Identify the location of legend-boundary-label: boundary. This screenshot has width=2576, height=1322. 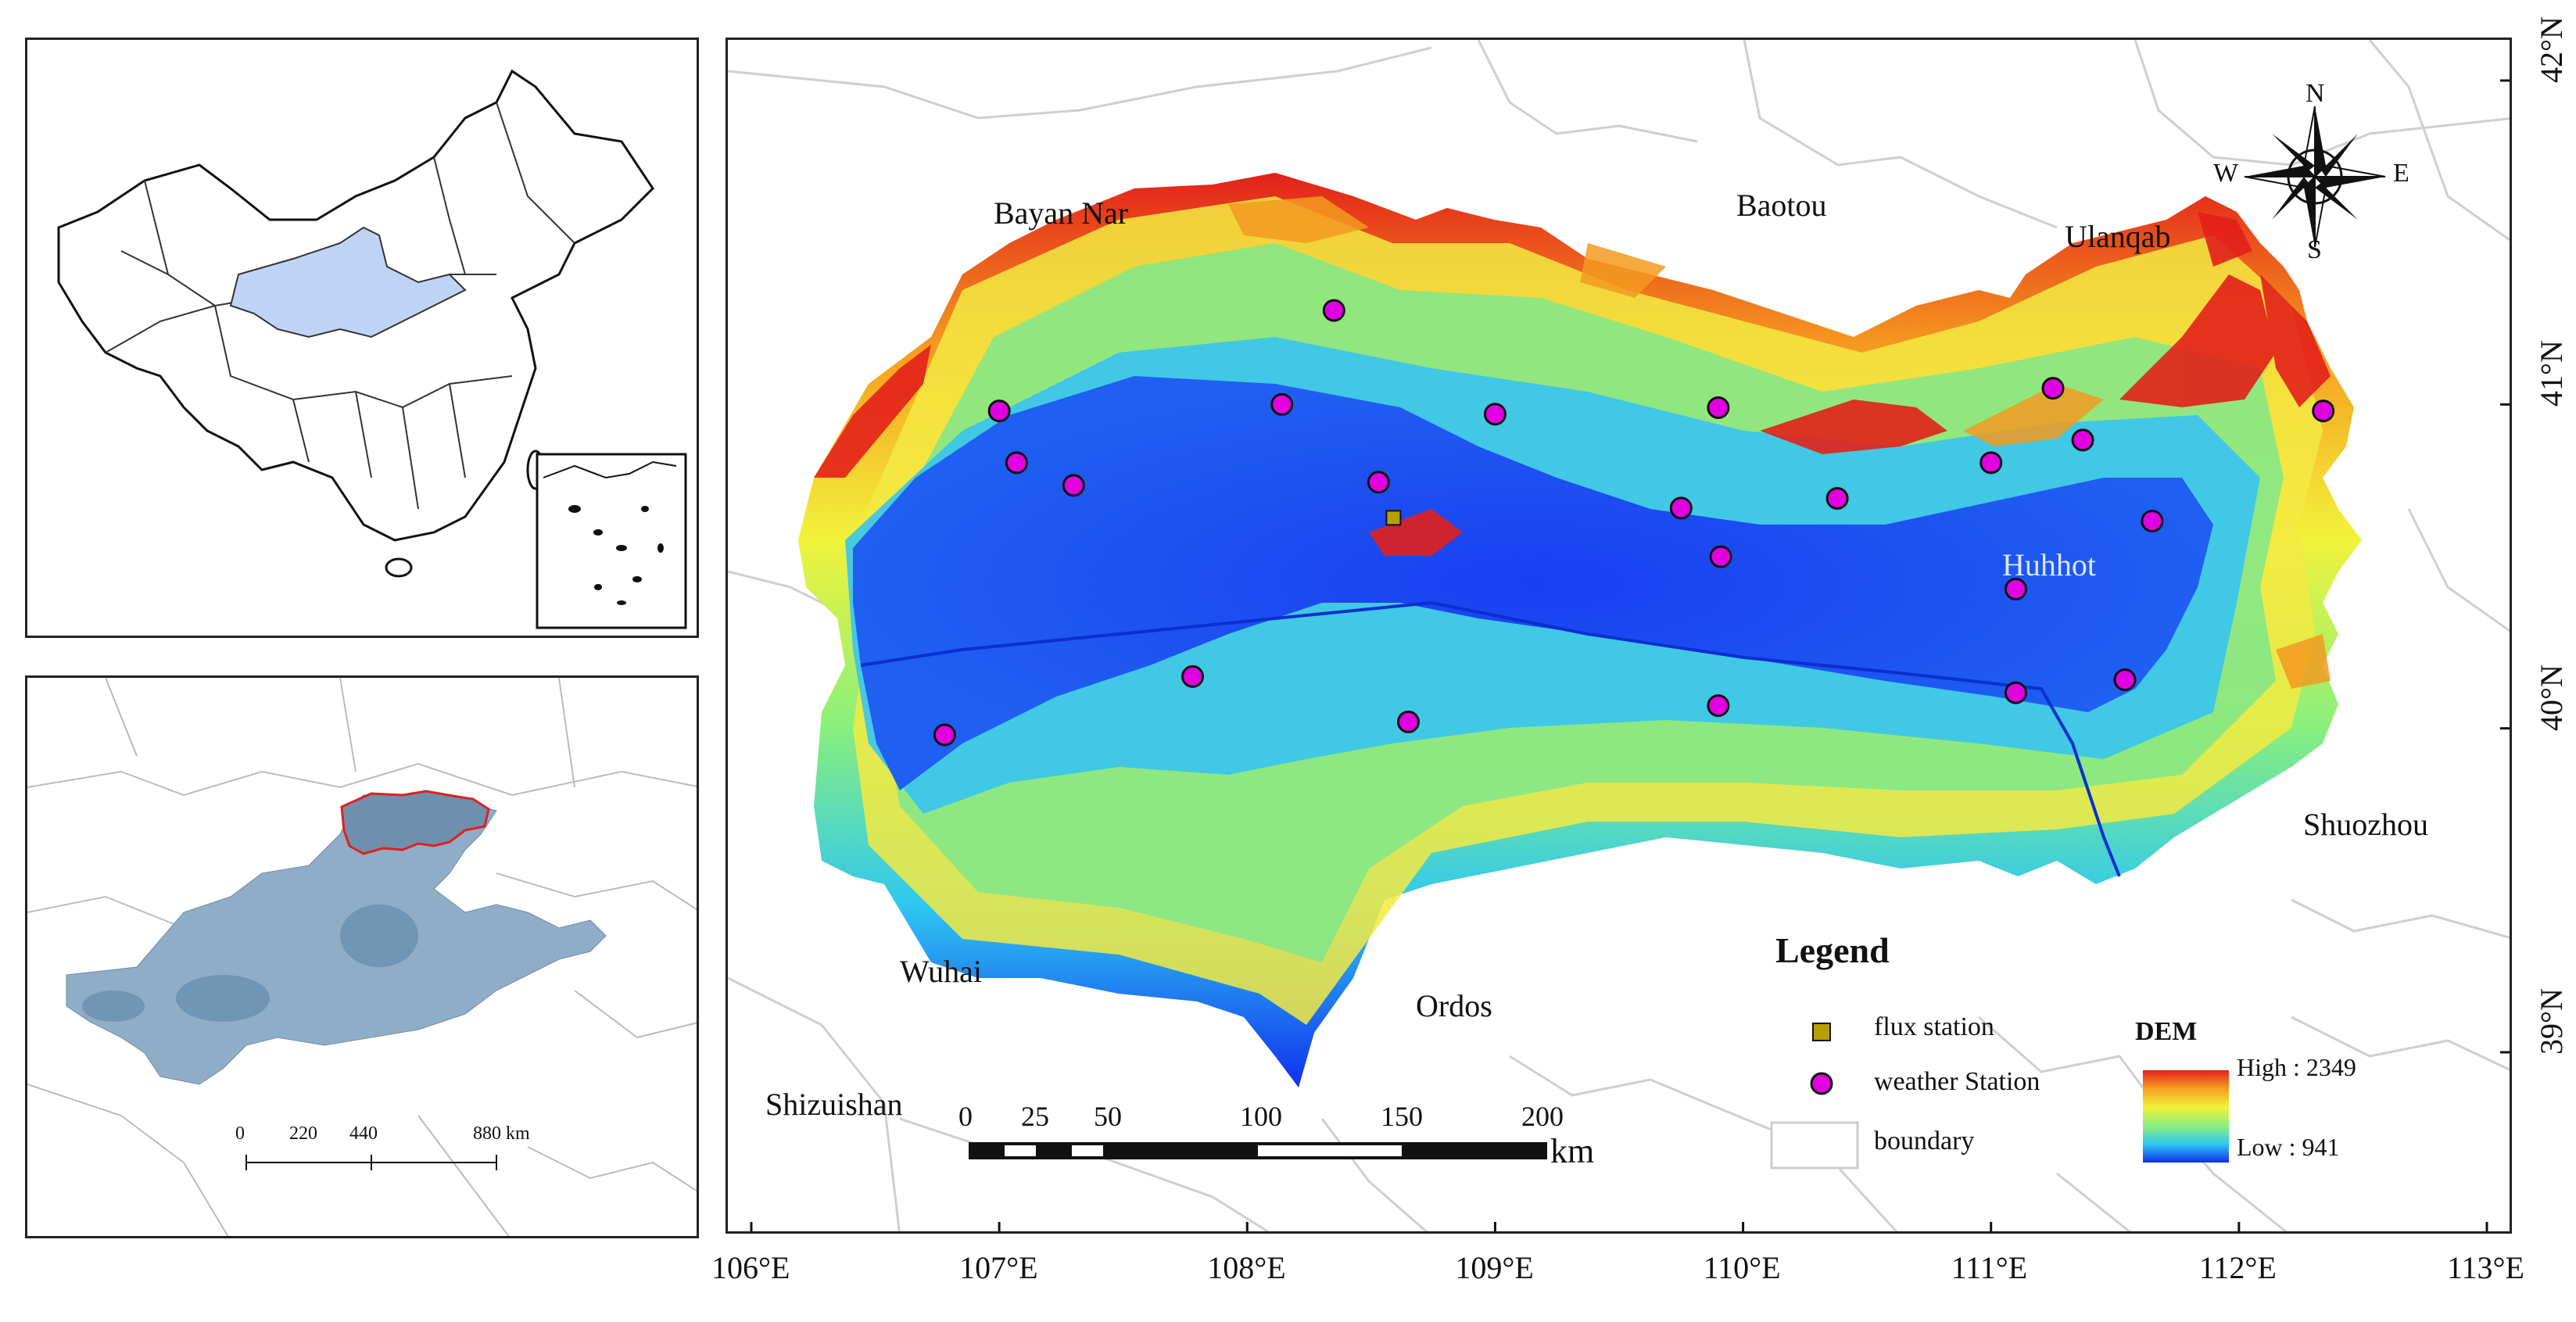
(1924, 1141).